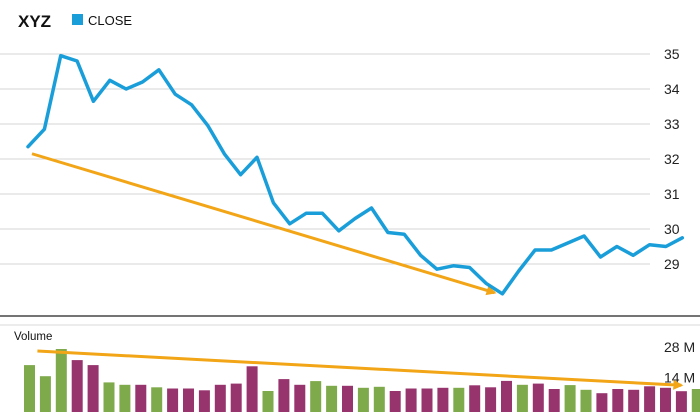 This screenshot has width=700, height=416. What do you see at coordinates (110, 20) in the screenshot?
I see `legend-close-label: CLOSE` at bounding box center [110, 20].